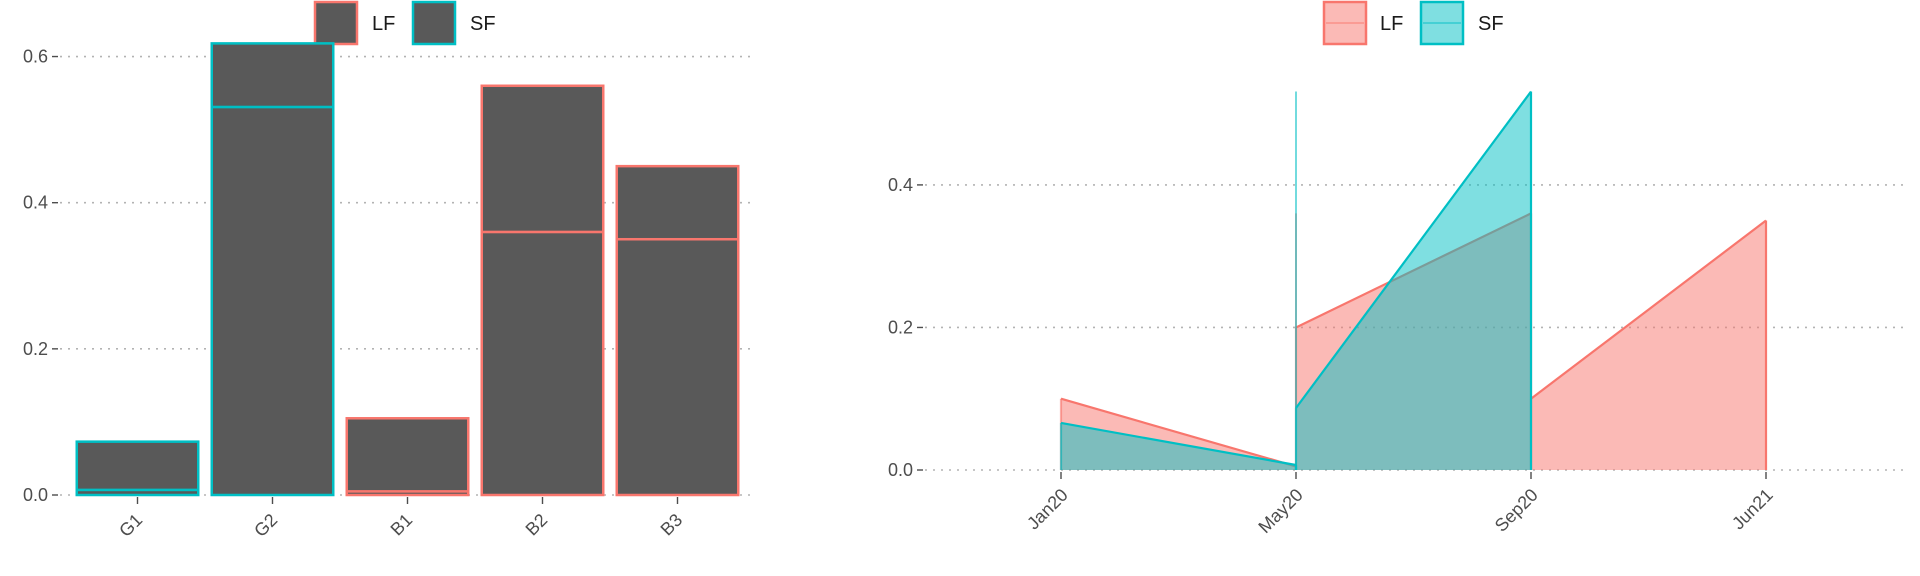  I want to click on bar-chart-legend: LF SF, so click(404, 23).